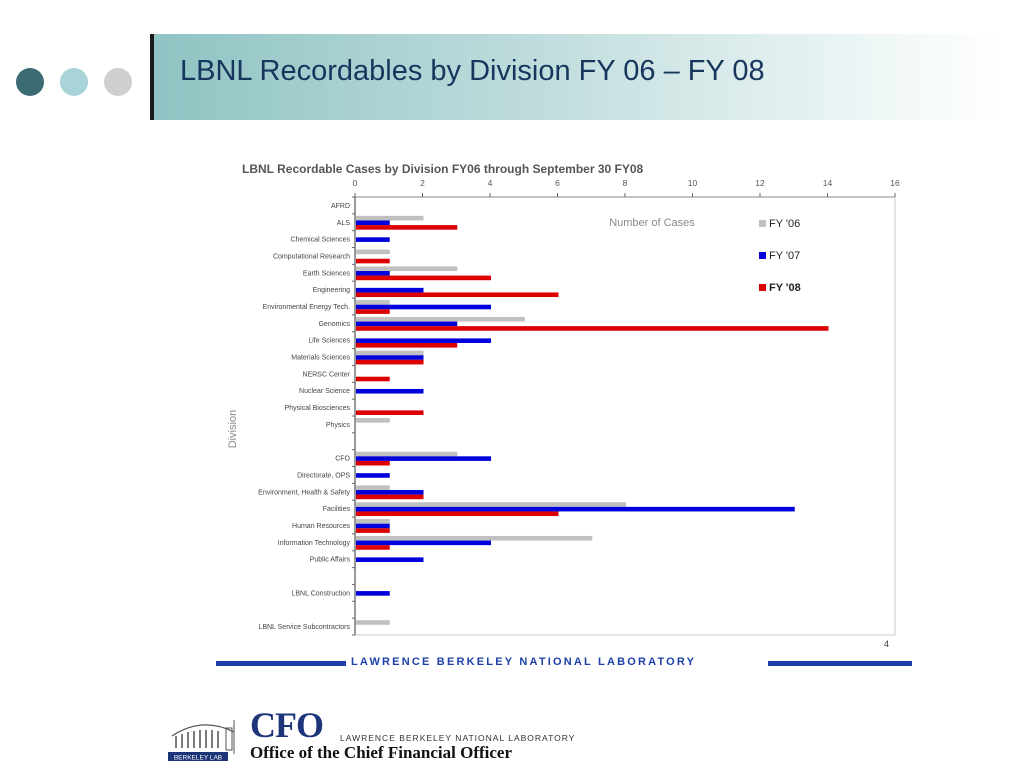 The width and height of the screenshot is (1024, 768). I want to click on y-tick-label: ALS, so click(344, 223).